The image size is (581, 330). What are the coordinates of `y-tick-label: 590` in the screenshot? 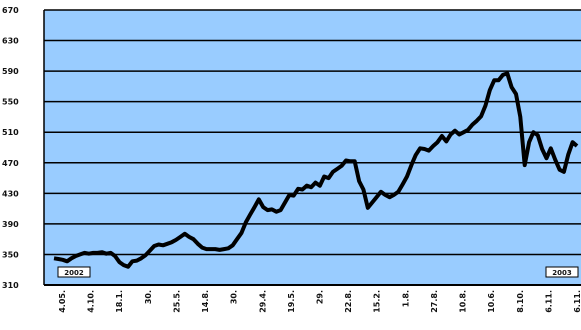 It's located at (10, 71).